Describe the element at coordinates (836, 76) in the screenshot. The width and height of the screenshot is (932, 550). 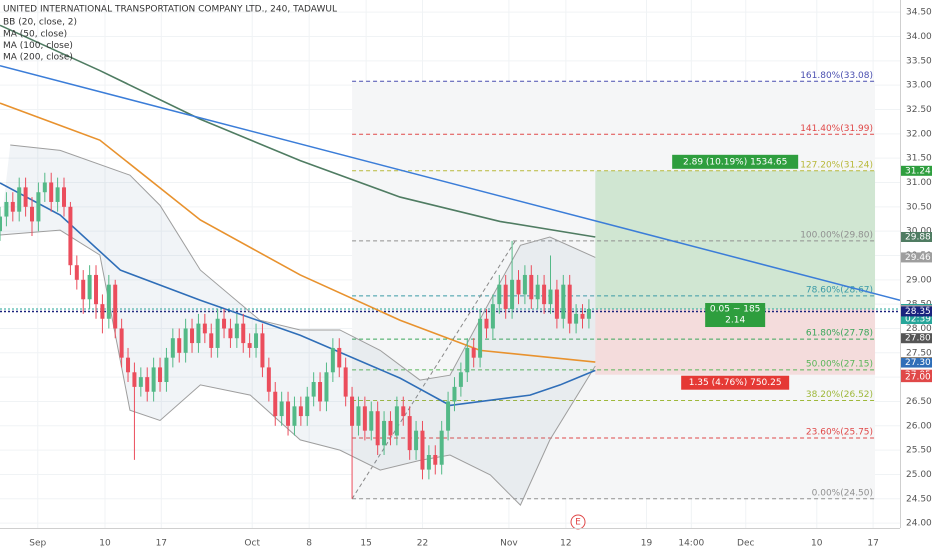
I see `fib-label: 161.80%(33.08)` at that location.